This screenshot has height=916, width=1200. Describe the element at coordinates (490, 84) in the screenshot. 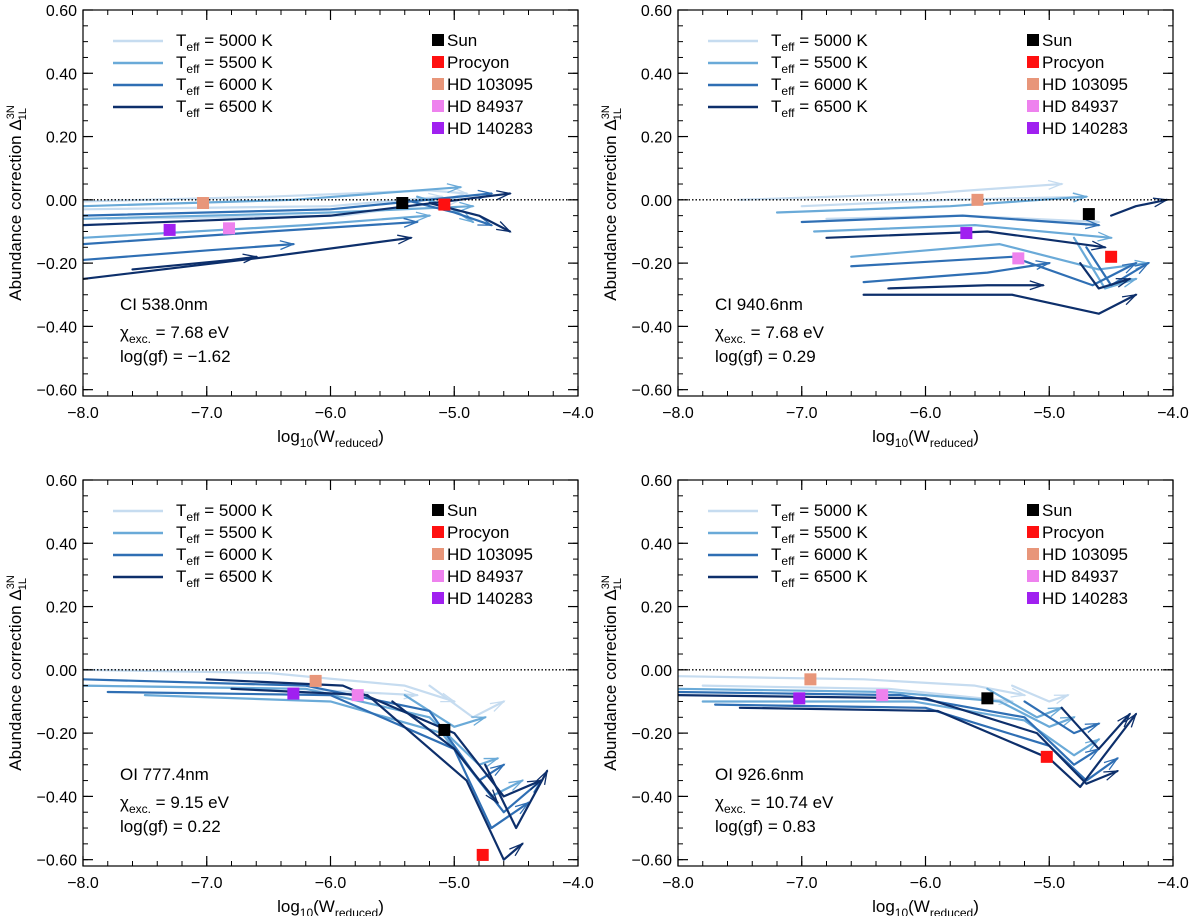

I see `legend-star-label: HD 103095` at that location.